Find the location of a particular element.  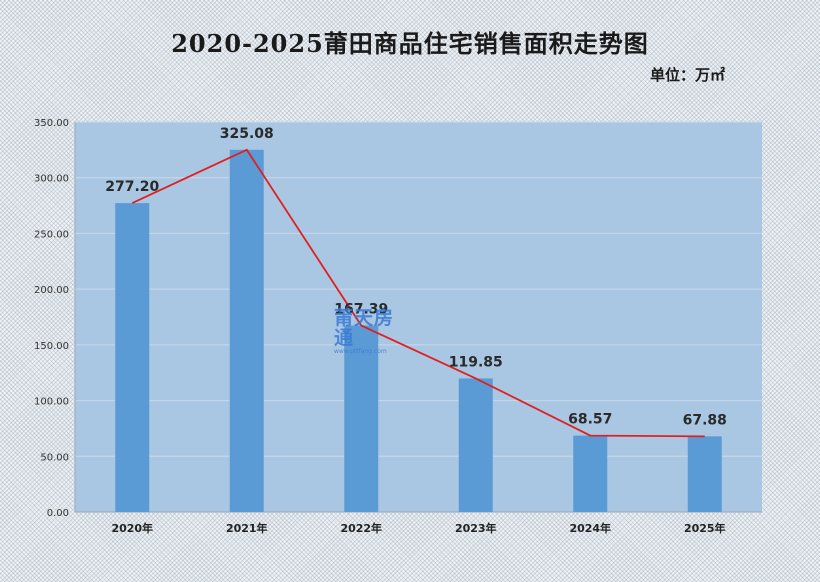

y-tick-label: 100.00 is located at coordinates (51, 402).